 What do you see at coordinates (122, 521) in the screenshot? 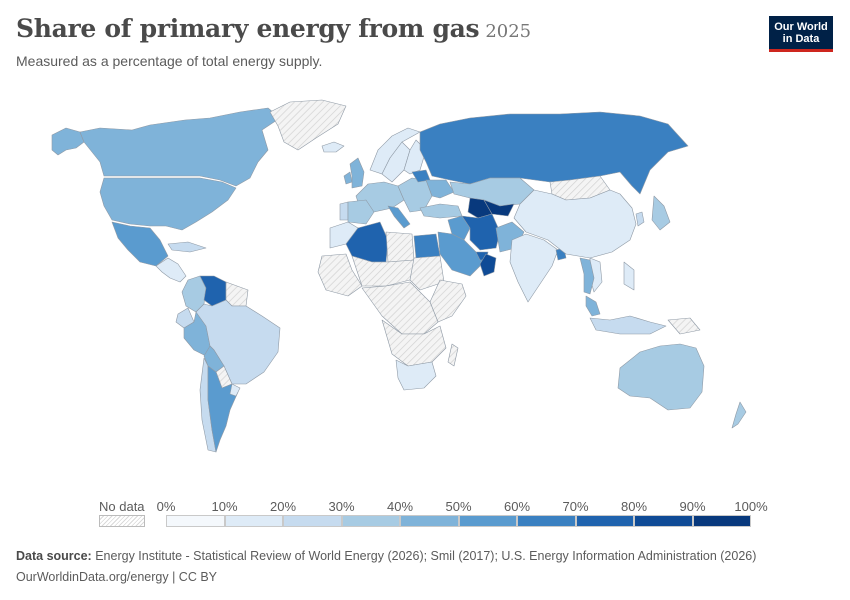
I see `legend-no-data-swatch` at bounding box center [122, 521].